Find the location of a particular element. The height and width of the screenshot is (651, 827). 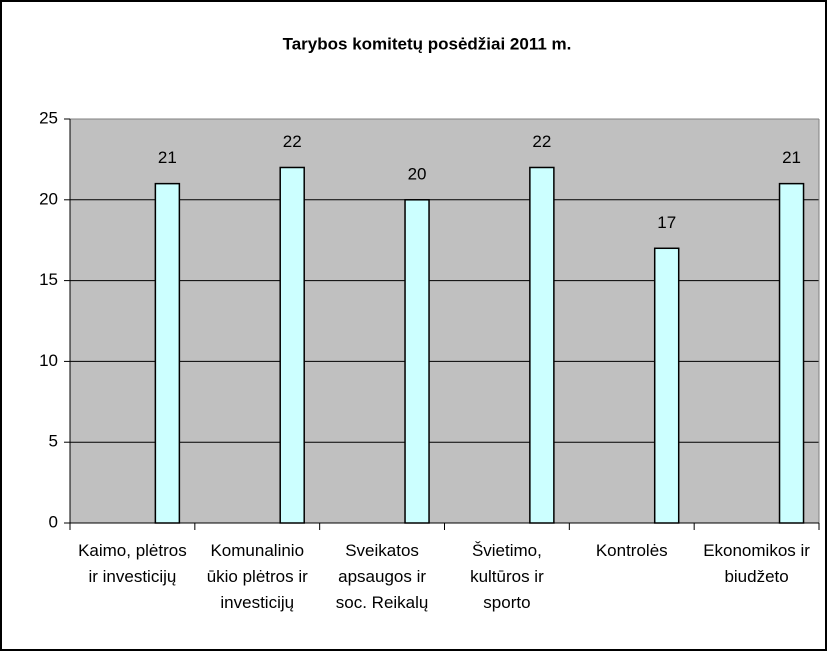

x-tick-label: Kontrolės is located at coordinates (631, 550).